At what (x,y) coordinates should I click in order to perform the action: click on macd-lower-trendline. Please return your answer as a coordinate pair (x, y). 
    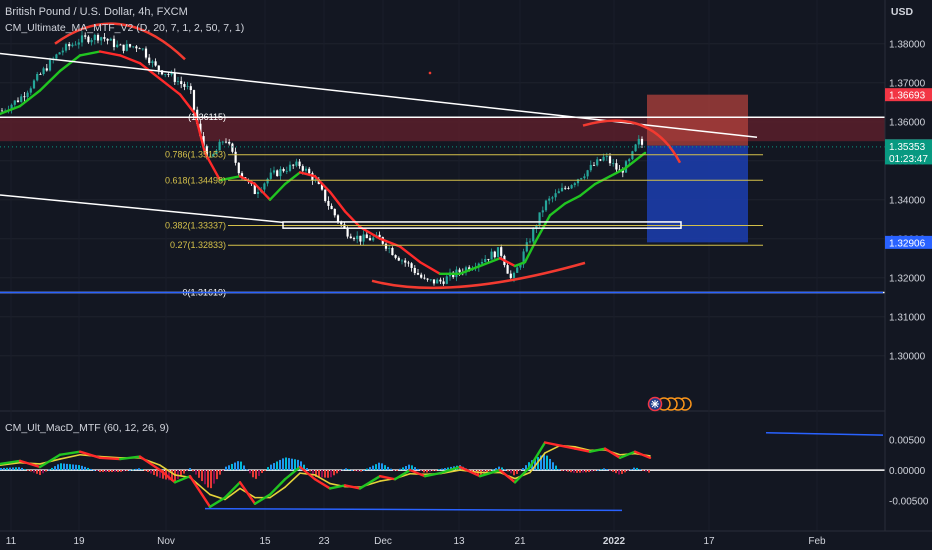
    Looking at the image, I should click on (413, 509).